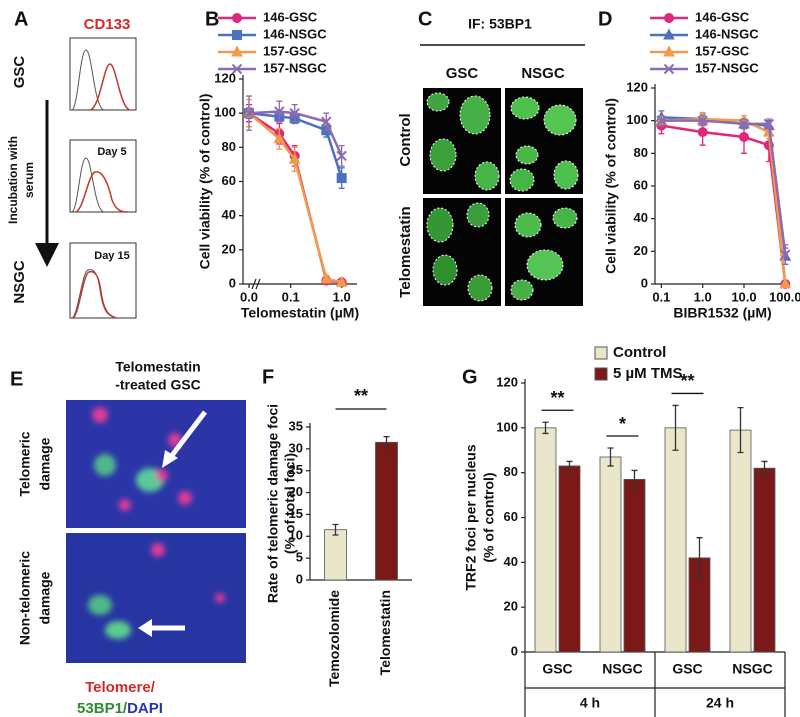 The height and width of the screenshot is (717, 800). What do you see at coordinates (19, 72) in the screenshot?
I see `row-label: GSC` at bounding box center [19, 72].